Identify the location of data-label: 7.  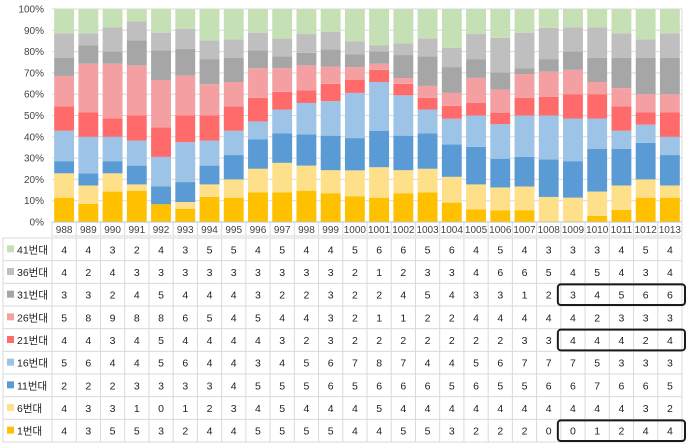
(549, 364).